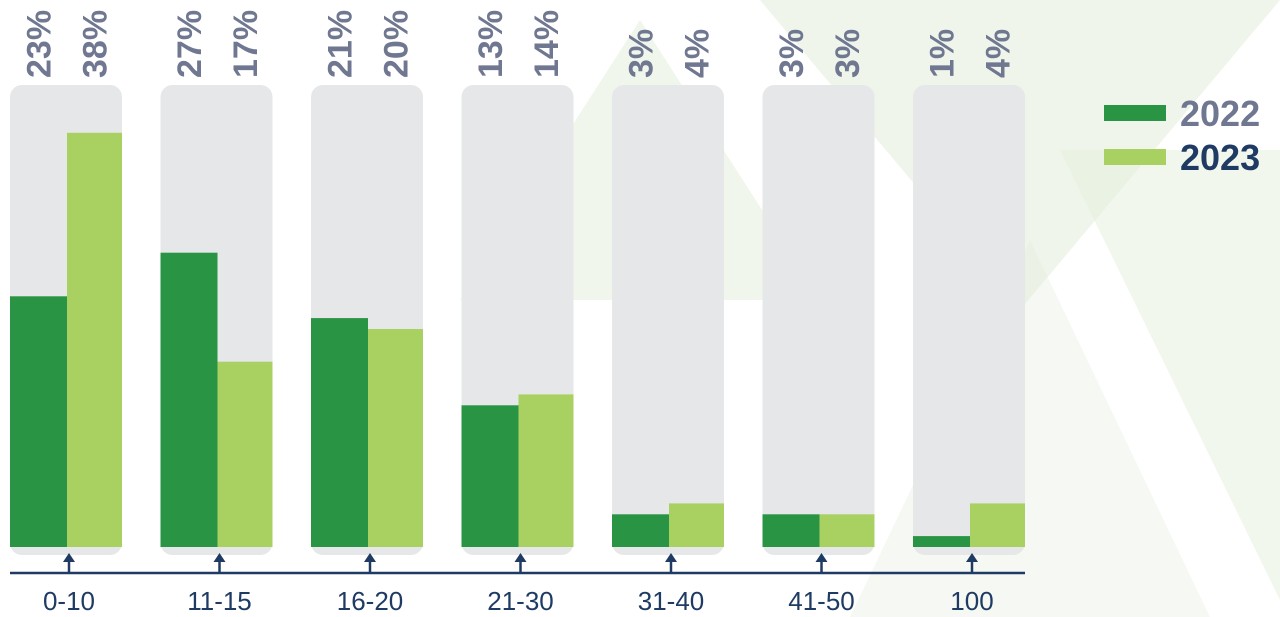 The width and height of the screenshot is (1280, 617). I want to click on category-label: 11-15, so click(219, 601).